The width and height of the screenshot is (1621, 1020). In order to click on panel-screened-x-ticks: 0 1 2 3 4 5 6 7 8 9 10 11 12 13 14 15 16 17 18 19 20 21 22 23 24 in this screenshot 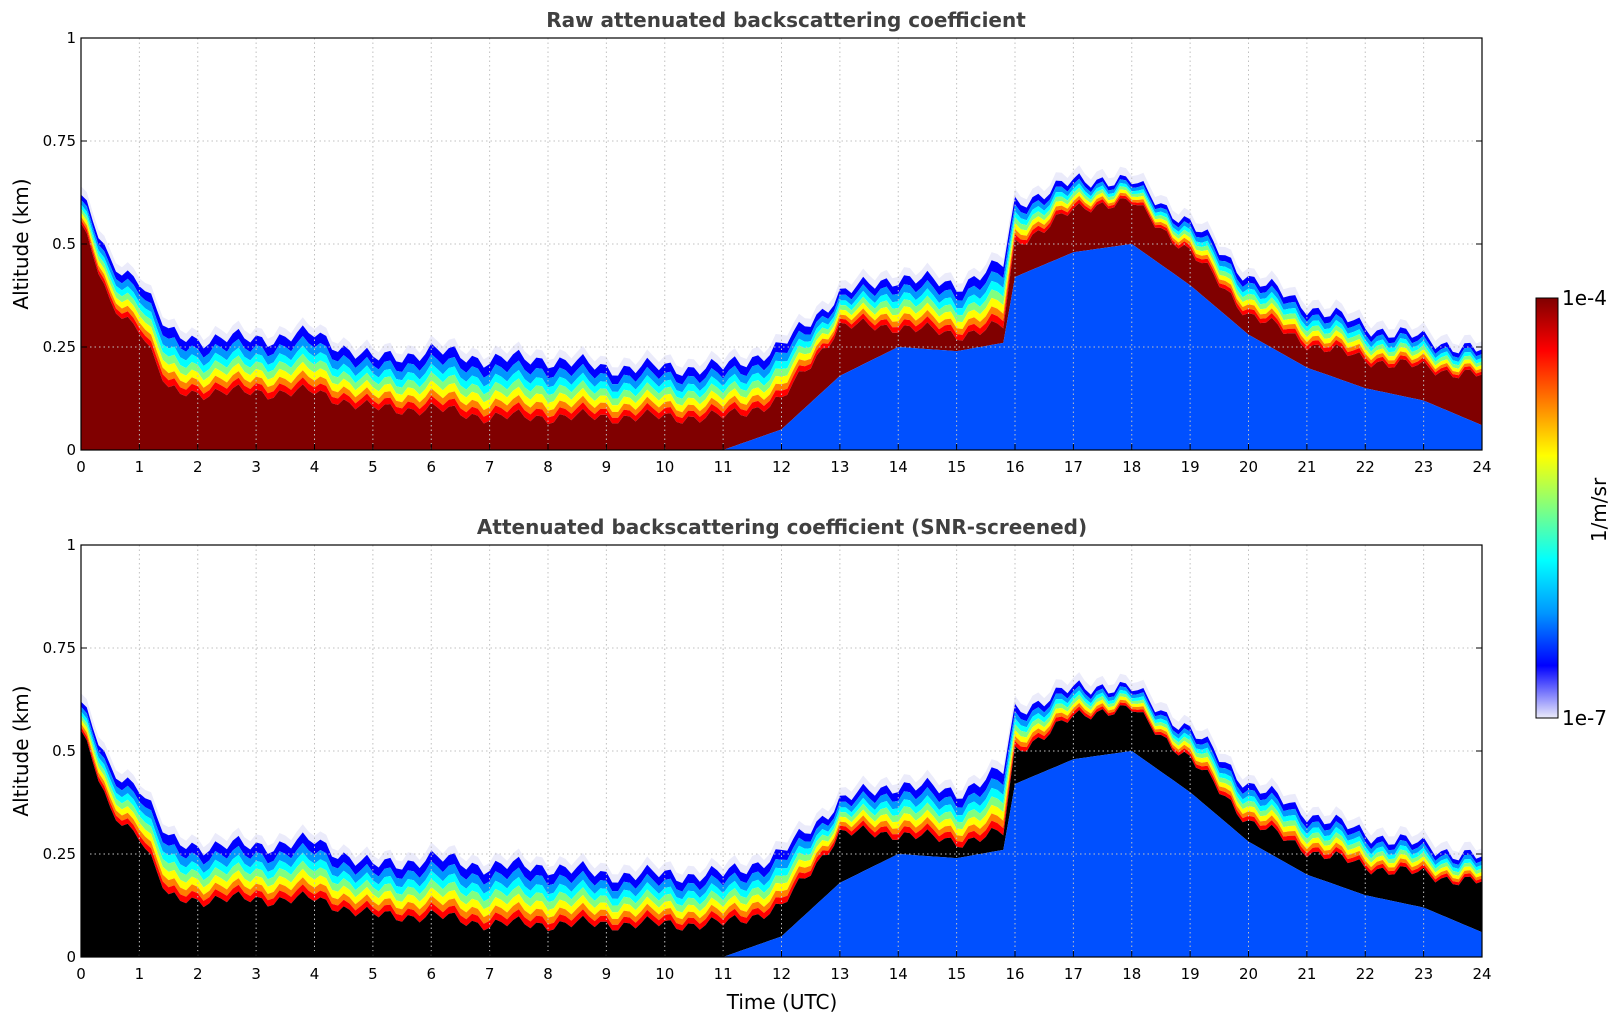, I will do `click(784, 967)`.